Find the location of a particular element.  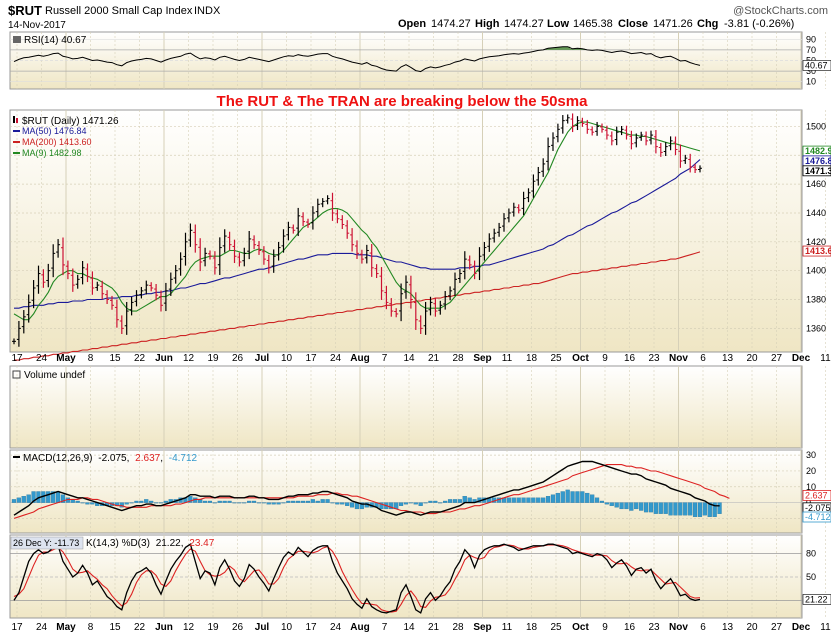

price-tick-label: 1440 is located at coordinates (816, 213).